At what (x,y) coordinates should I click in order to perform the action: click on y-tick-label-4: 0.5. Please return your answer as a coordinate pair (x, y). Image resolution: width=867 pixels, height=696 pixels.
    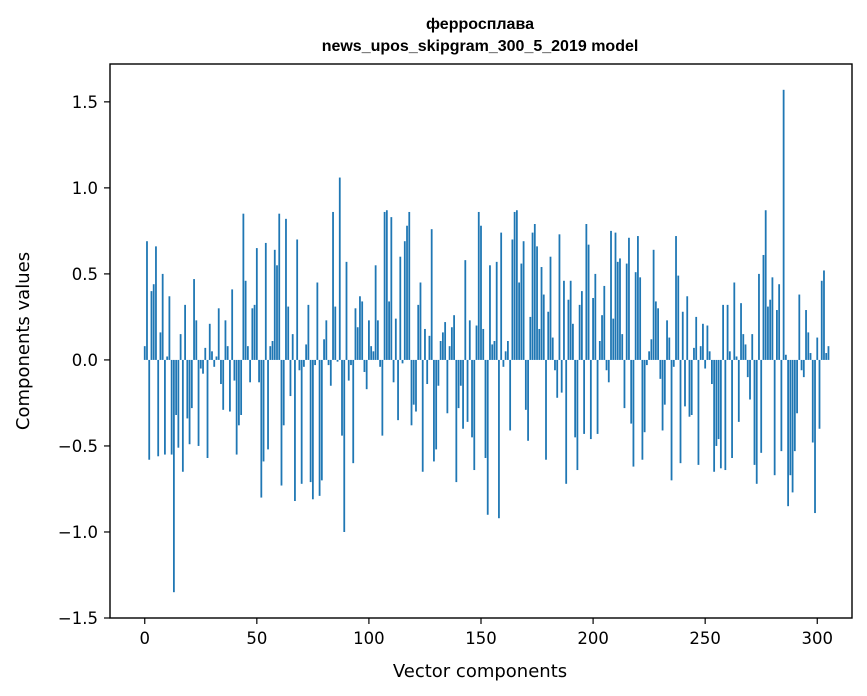
    Looking at the image, I should click on (85, 274).